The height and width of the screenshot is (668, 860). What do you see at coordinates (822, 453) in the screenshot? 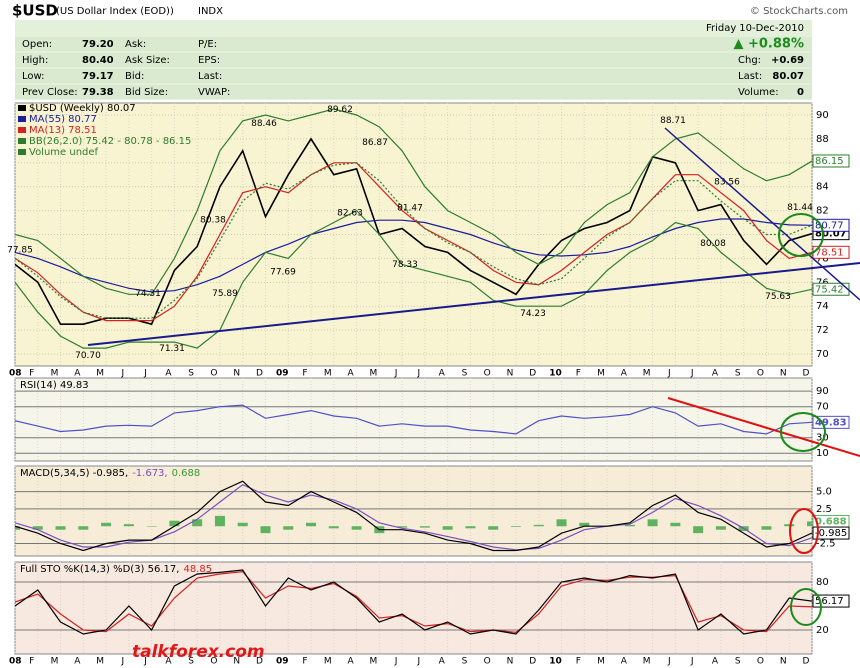
I see `y-tick-label: 10` at bounding box center [822, 453].